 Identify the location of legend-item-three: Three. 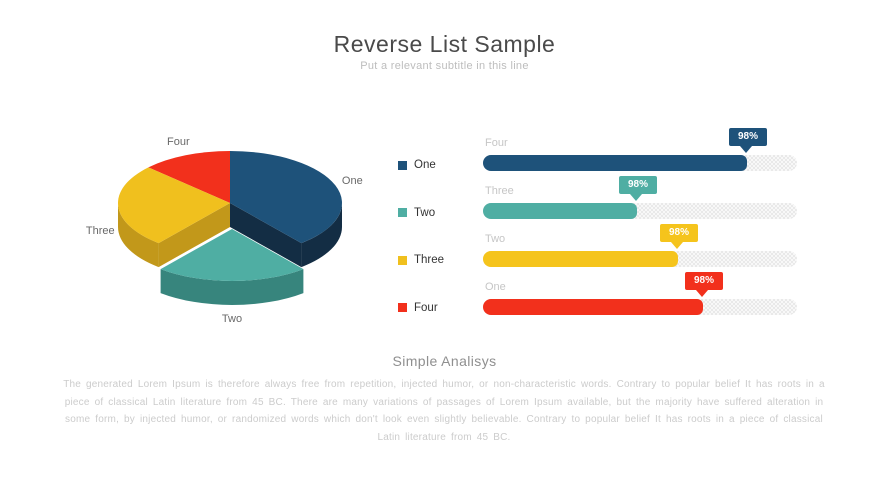
(421, 260).